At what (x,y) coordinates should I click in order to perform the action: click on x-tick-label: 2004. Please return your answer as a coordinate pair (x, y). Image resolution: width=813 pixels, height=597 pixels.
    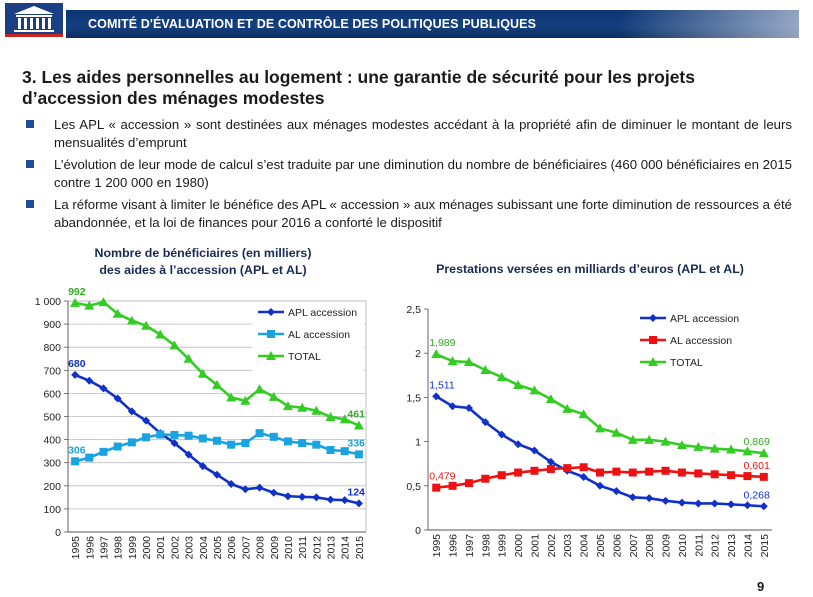
    Looking at the image, I should click on (585, 546).